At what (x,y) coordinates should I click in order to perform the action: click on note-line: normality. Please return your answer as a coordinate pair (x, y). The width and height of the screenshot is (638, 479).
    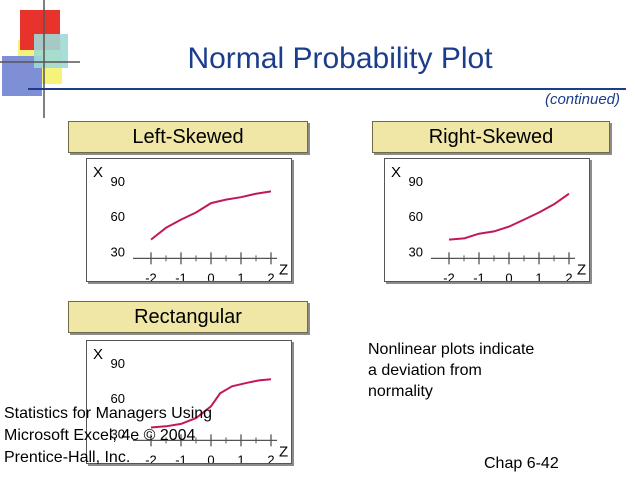
    Looking at the image, I should click on (400, 391).